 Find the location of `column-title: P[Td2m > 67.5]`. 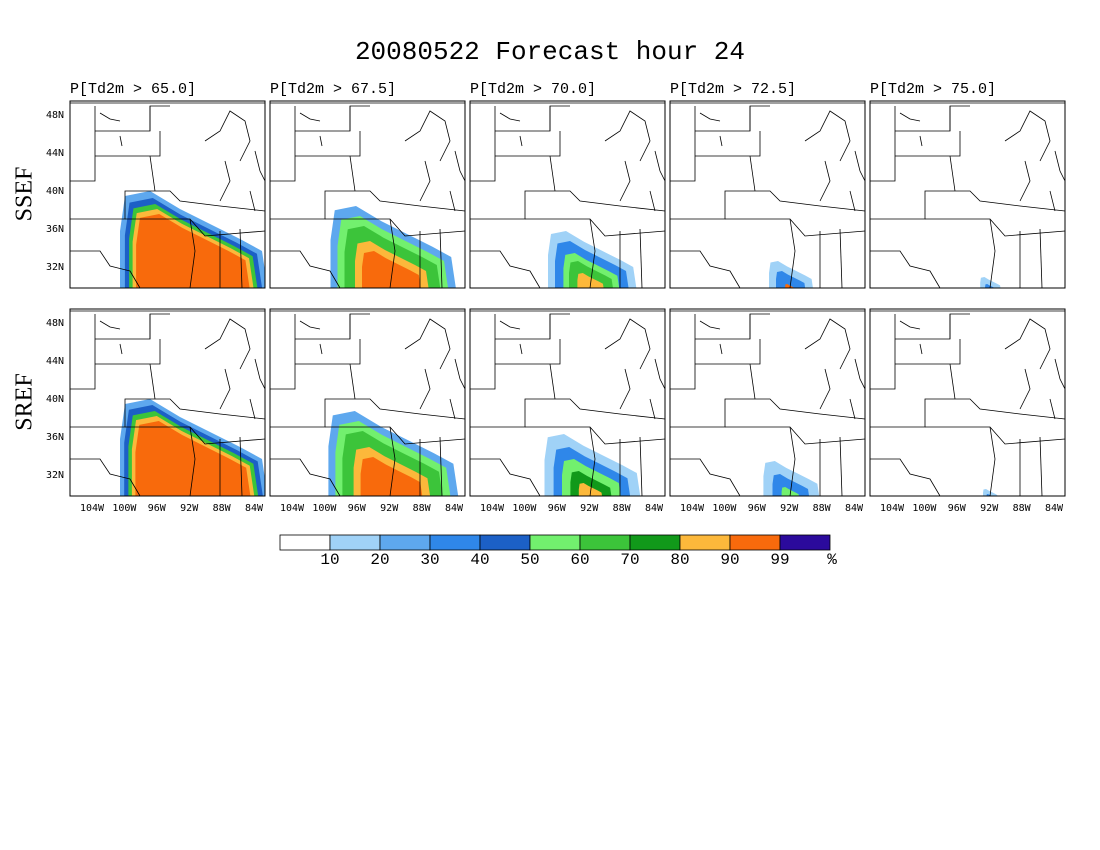

column-title: P[Td2m > 67.5] is located at coordinates (333, 89).